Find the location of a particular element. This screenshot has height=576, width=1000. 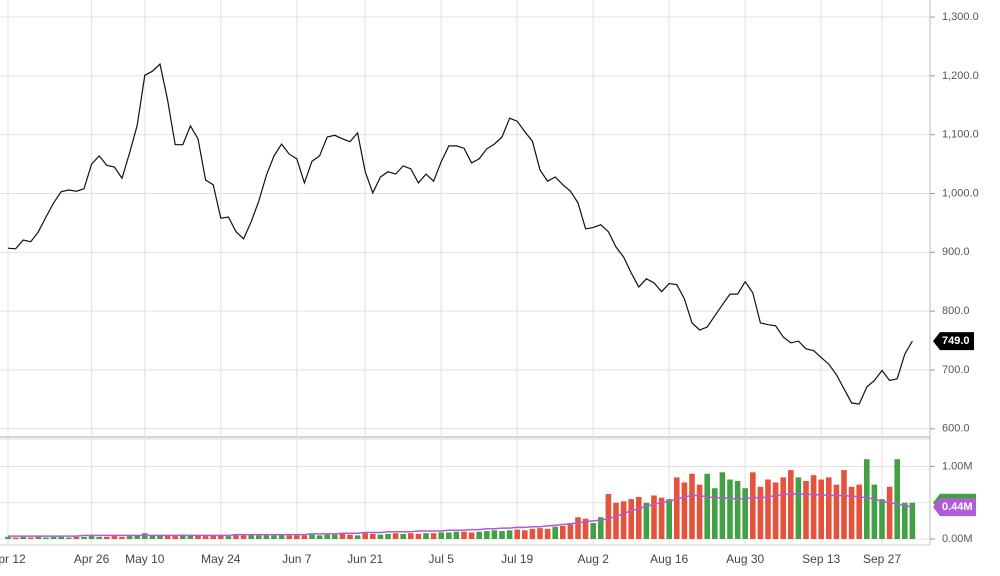

y-tick-label: 1.00M is located at coordinates (957, 466).